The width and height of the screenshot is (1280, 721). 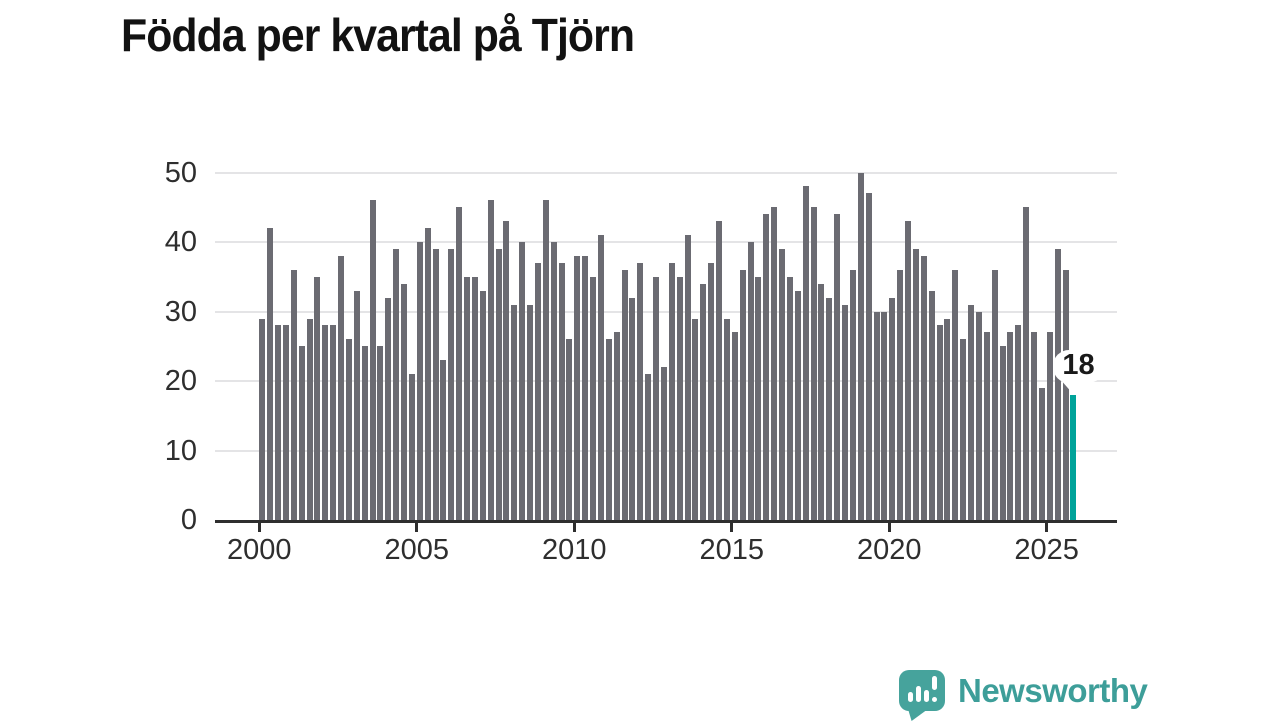 What do you see at coordinates (926, 696) in the screenshot?
I see `logo-bar-medium` at bounding box center [926, 696].